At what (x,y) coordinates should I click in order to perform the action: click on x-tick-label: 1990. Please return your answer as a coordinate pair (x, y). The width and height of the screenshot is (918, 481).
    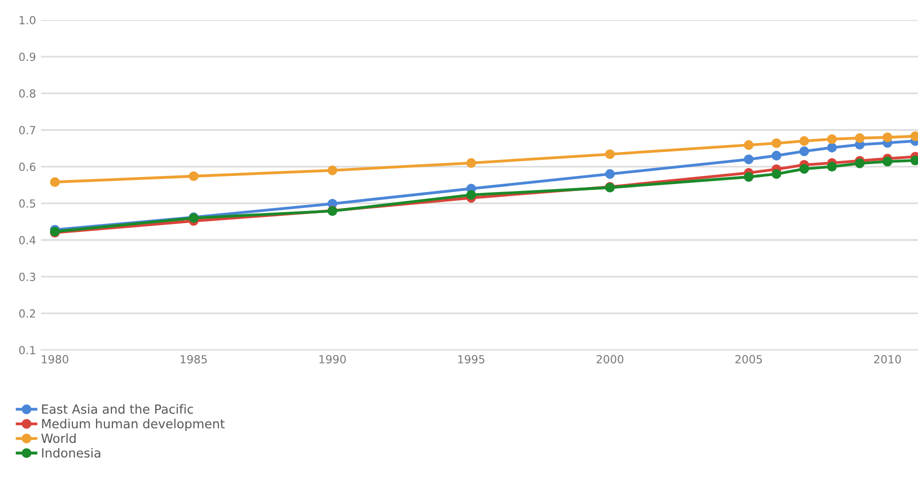
    Looking at the image, I should click on (332, 359).